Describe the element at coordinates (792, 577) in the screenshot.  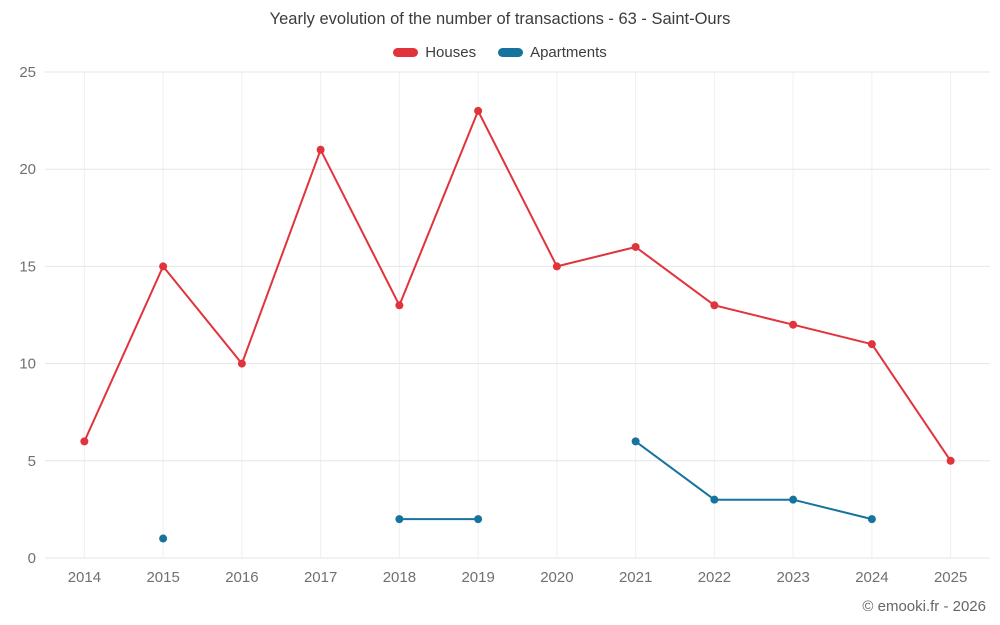
I see `svg-text: 2023` at that location.